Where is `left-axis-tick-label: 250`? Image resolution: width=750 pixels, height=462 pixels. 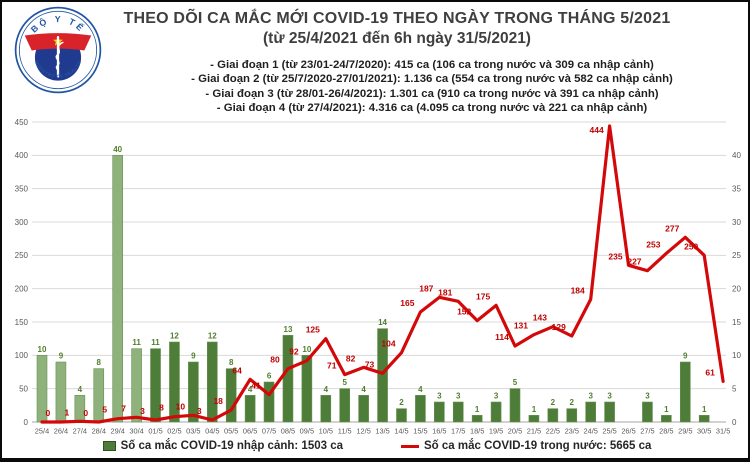
left-axis-tick-label: 250 is located at coordinates (22, 255).